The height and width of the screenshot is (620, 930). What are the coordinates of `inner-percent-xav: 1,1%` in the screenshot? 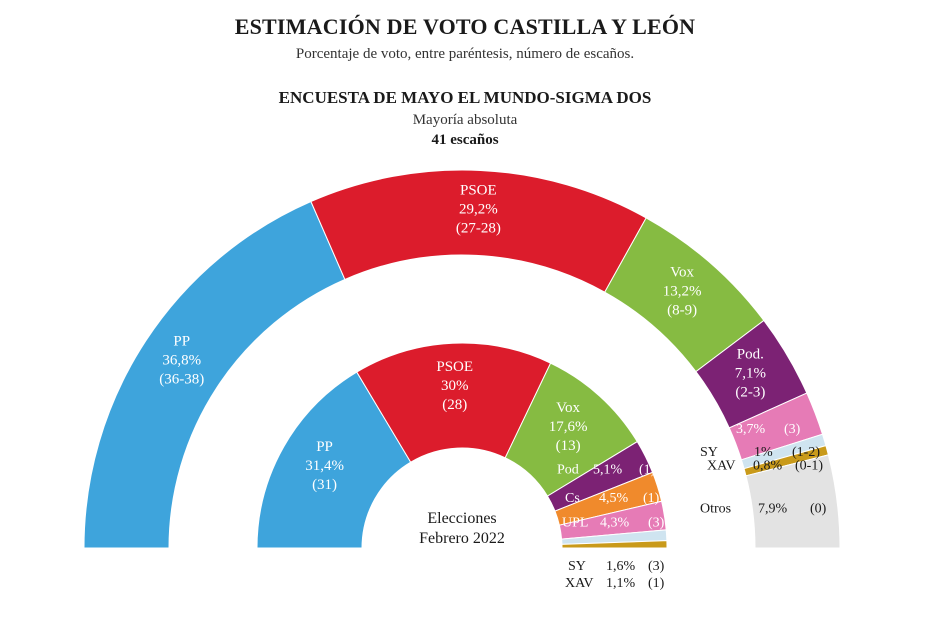 It's located at (621, 583).